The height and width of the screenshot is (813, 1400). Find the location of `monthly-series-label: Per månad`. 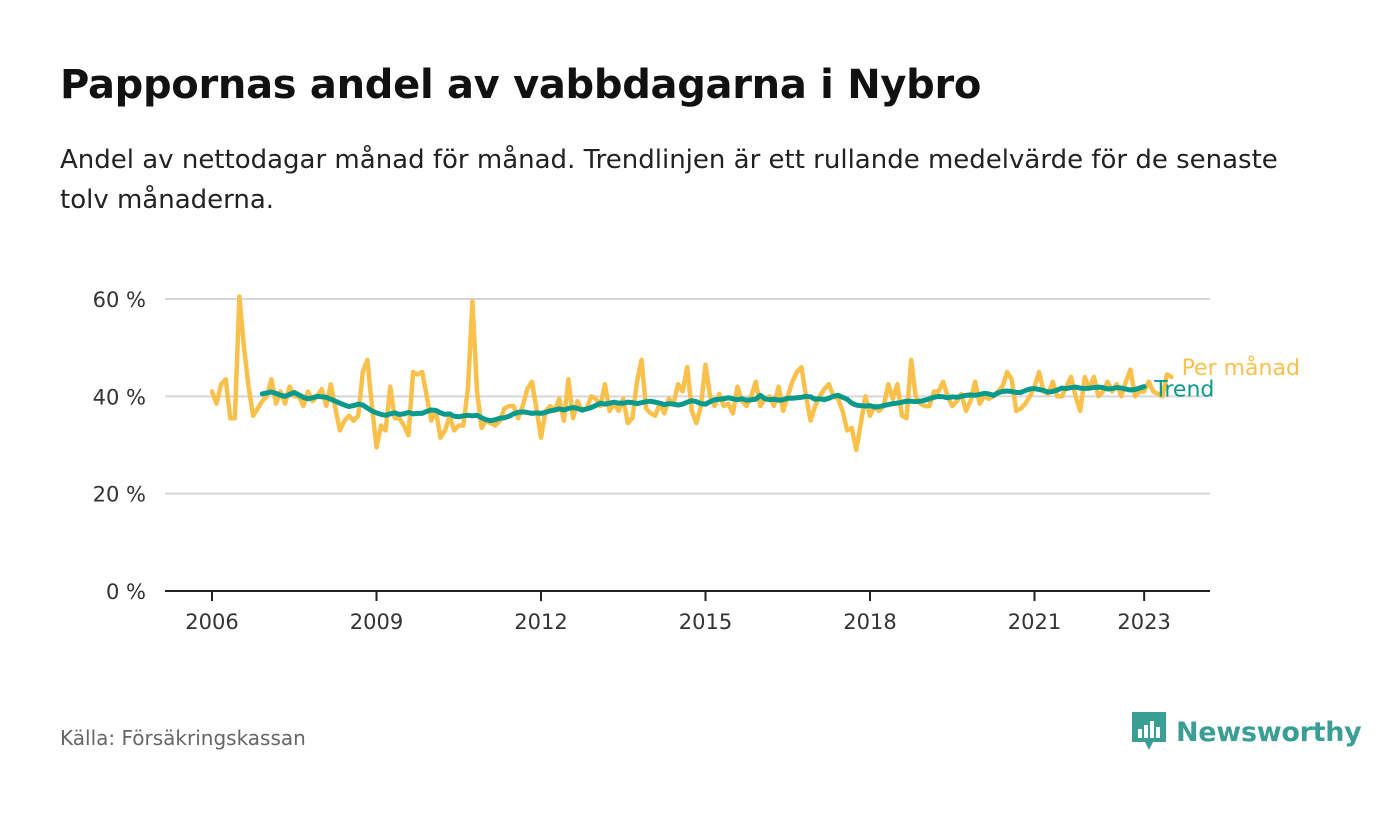

monthly-series-label: Per månad is located at coordinates (1241, 368).